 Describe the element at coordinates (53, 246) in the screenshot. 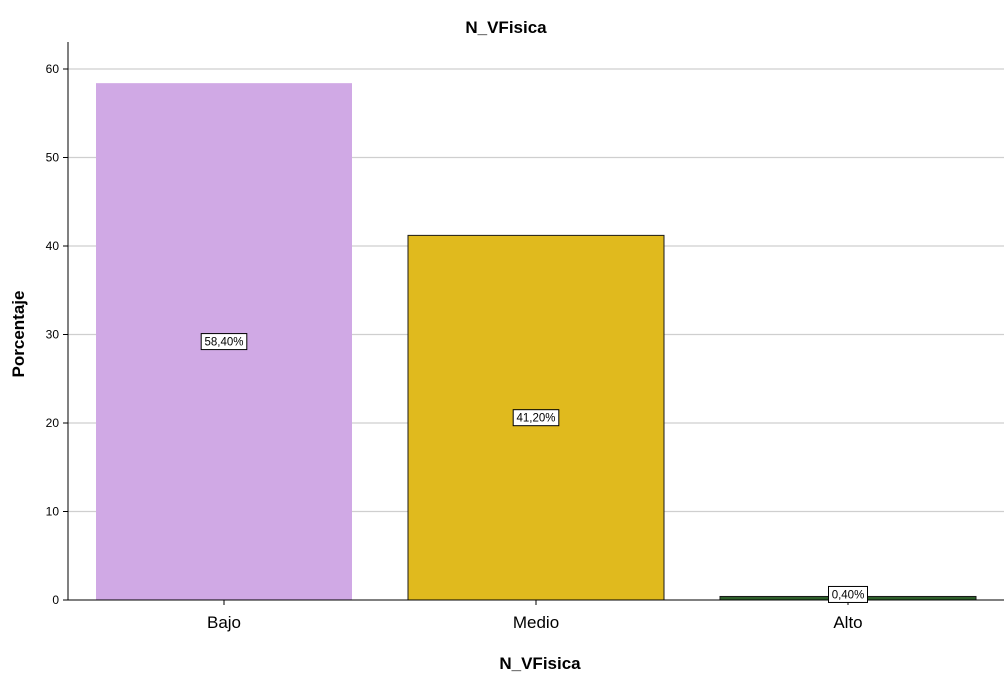

I see `y-tick-label: 40` at that location.